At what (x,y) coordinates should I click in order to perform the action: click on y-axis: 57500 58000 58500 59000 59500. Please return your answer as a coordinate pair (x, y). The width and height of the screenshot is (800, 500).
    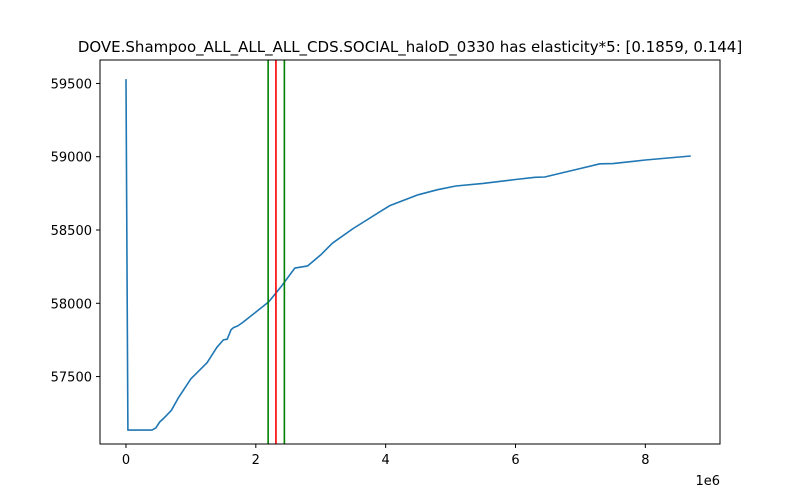
    Looking at the image, I should click on (75, 231).